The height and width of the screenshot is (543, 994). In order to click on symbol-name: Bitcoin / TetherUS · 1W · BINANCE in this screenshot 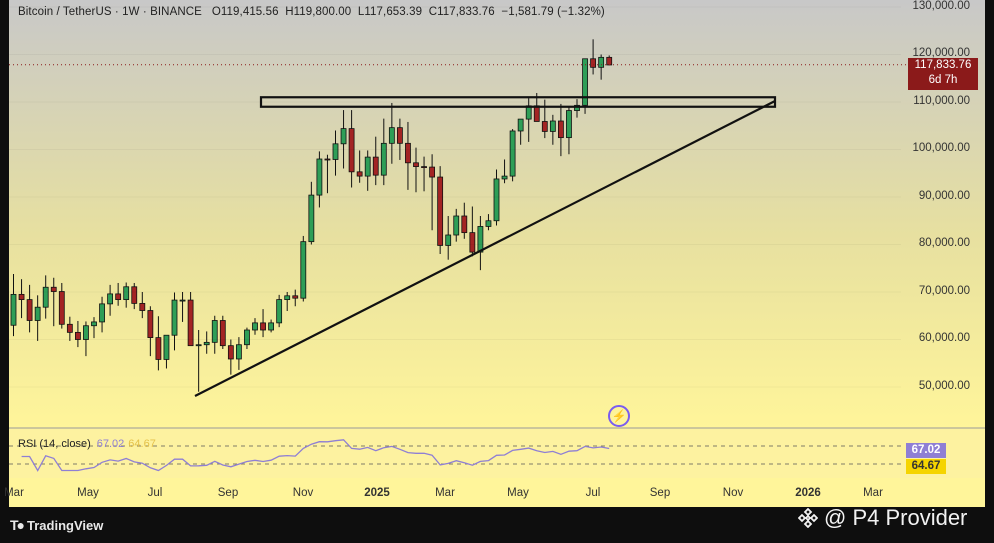, I will do `click(110, 12)`.